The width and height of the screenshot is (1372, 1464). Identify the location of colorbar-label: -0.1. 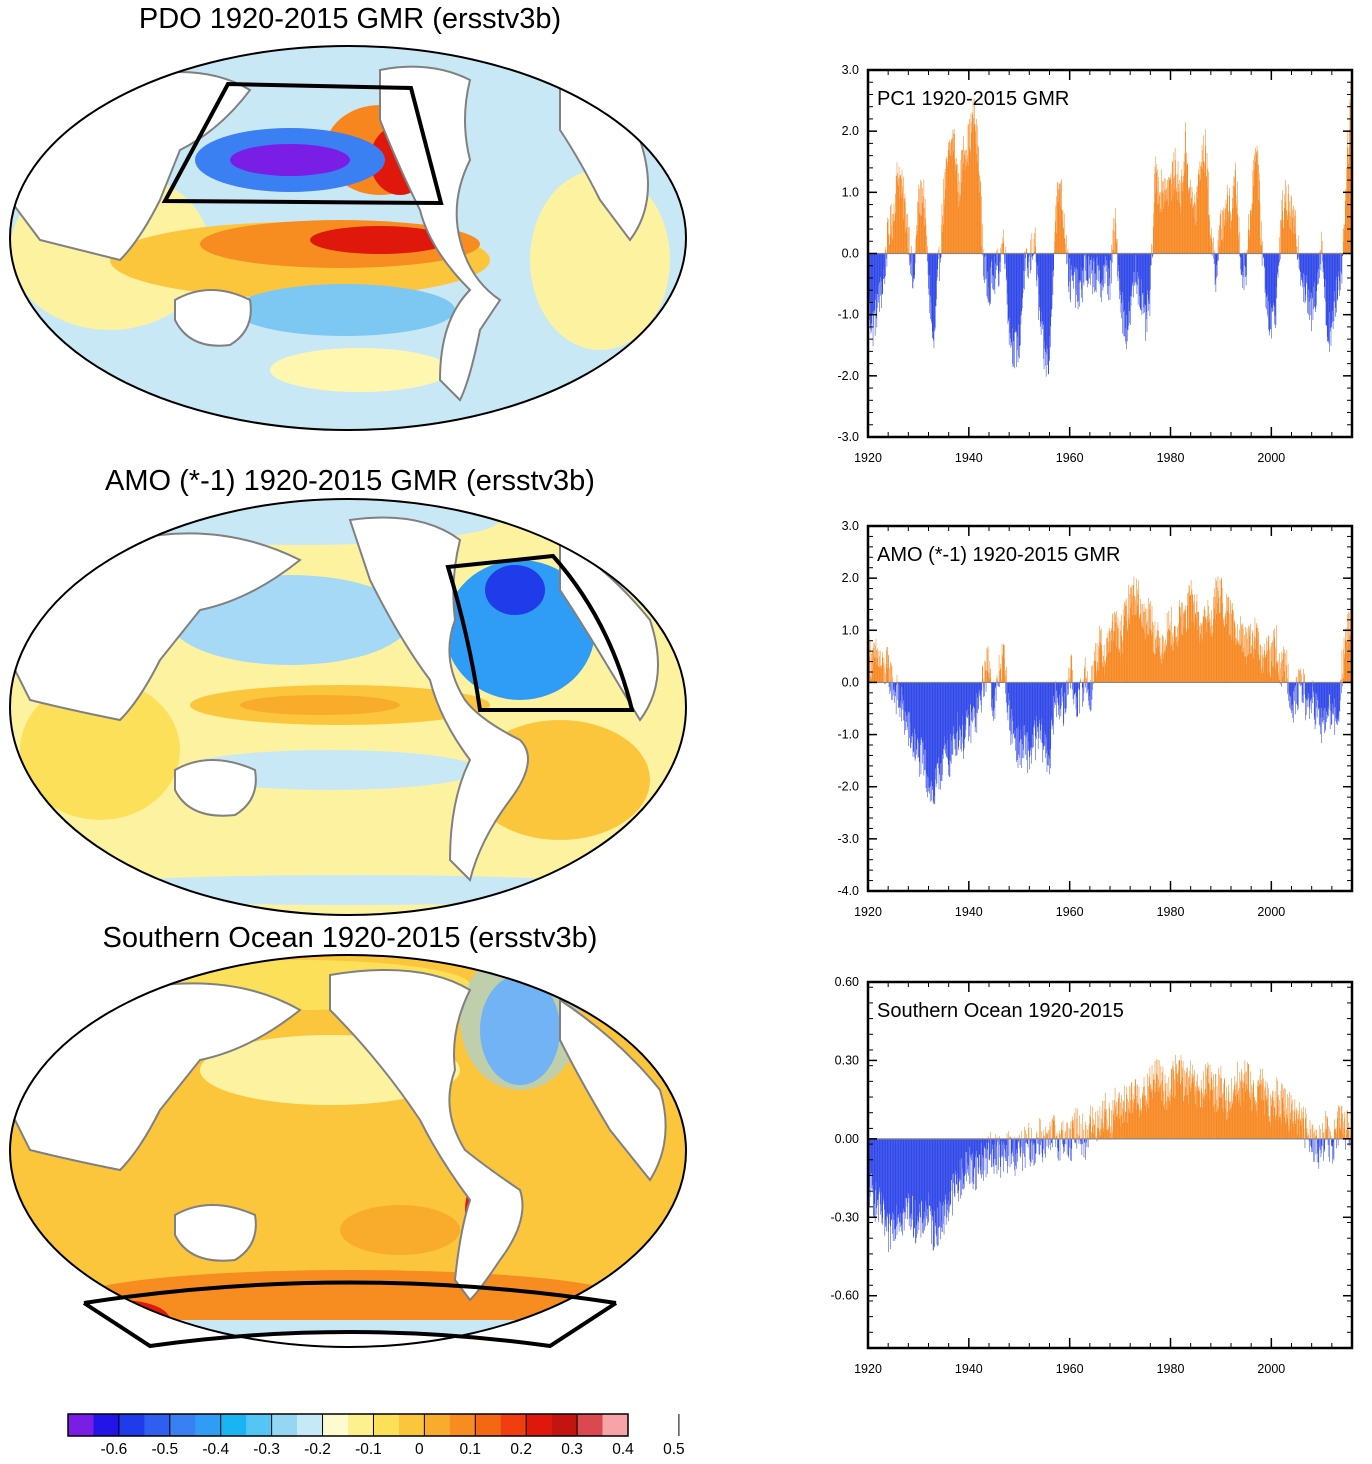
(368, 1449).